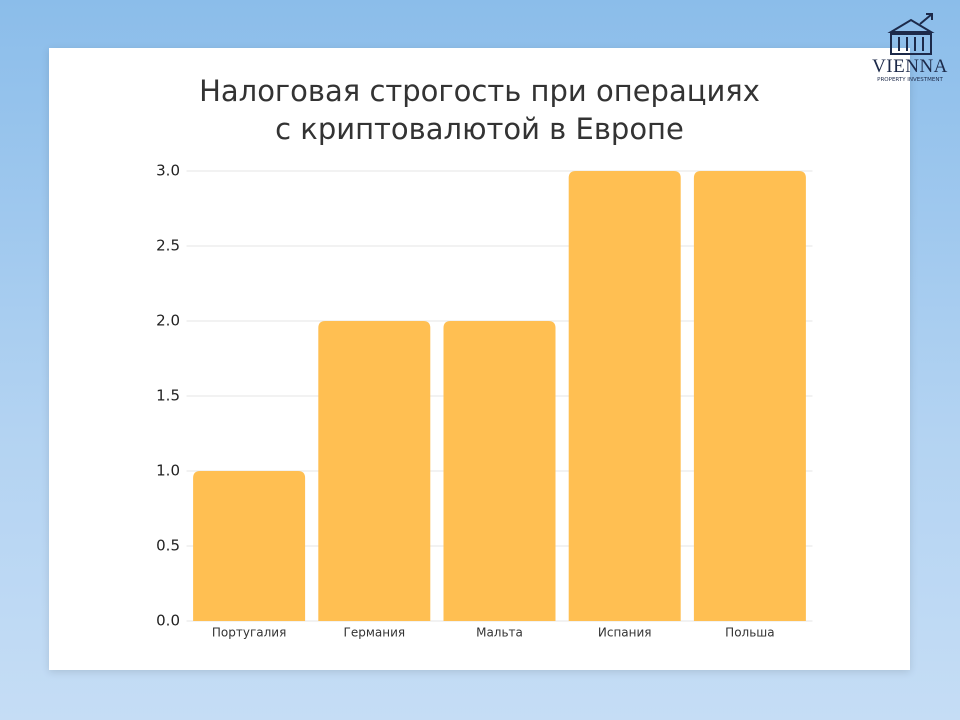 The image size is (960, 720). I want to click on y-tick-label: 3.0, so click(168, 171).